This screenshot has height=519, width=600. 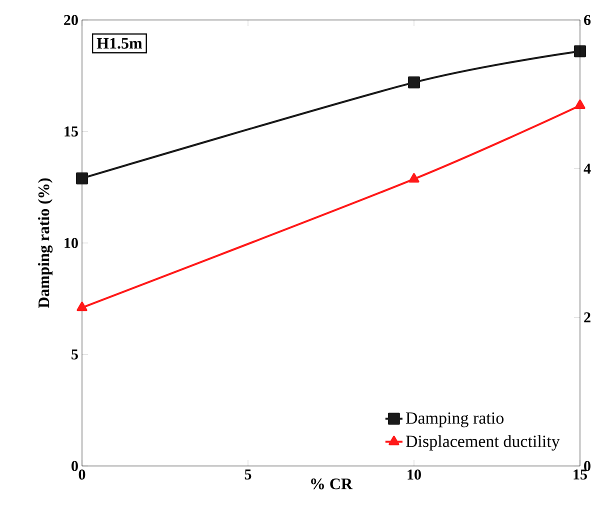 I want to click on legend-label: Damping ratio, so click(x=455, y=420).